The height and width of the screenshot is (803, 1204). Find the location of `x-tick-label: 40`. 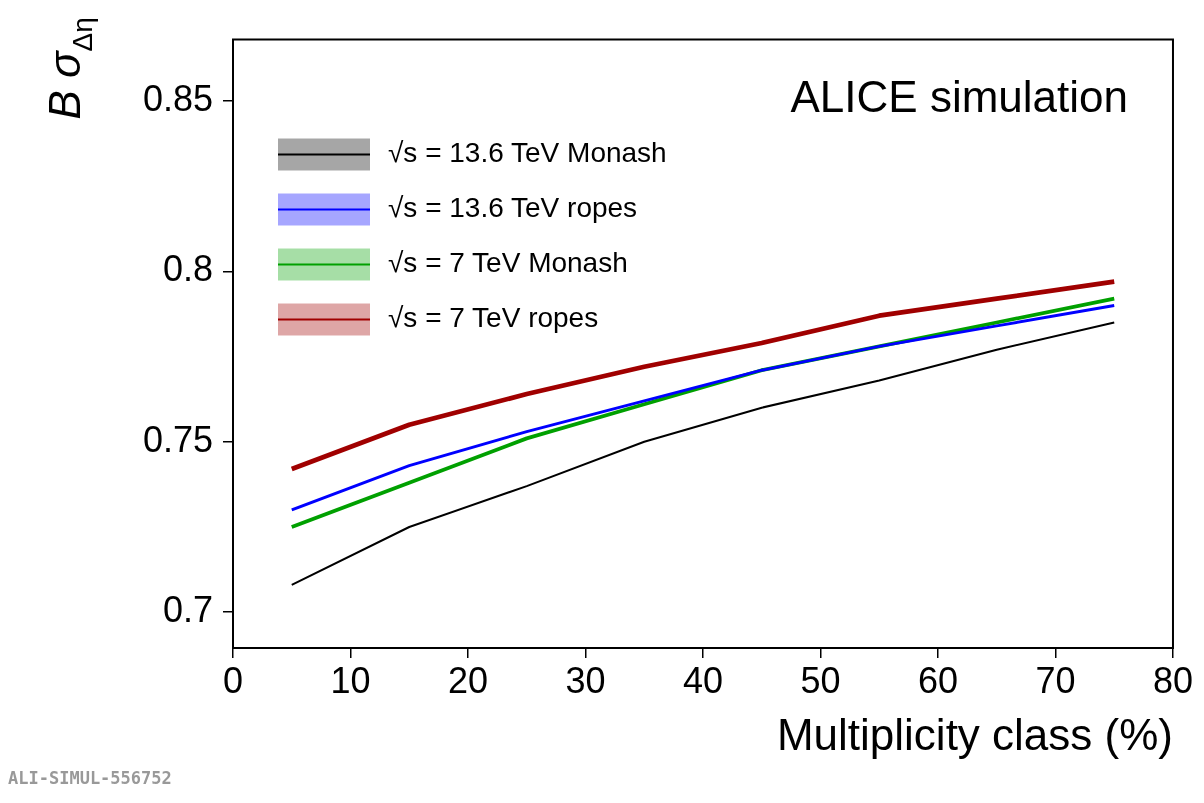

x-tick-label: 40 is located at coordinates (703, 680).